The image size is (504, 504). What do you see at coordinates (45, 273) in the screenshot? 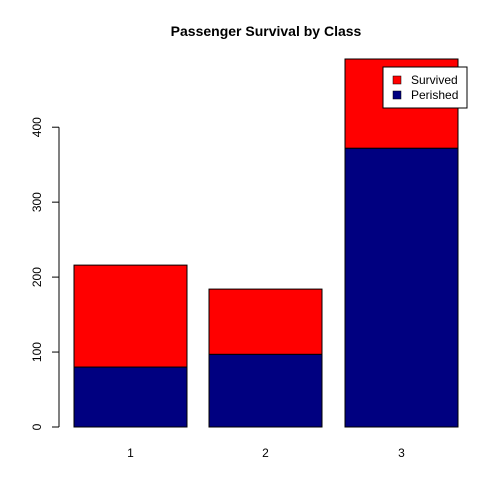
I see `y-axis: 0 100 200 300 400` at bounding box center [45, 273].